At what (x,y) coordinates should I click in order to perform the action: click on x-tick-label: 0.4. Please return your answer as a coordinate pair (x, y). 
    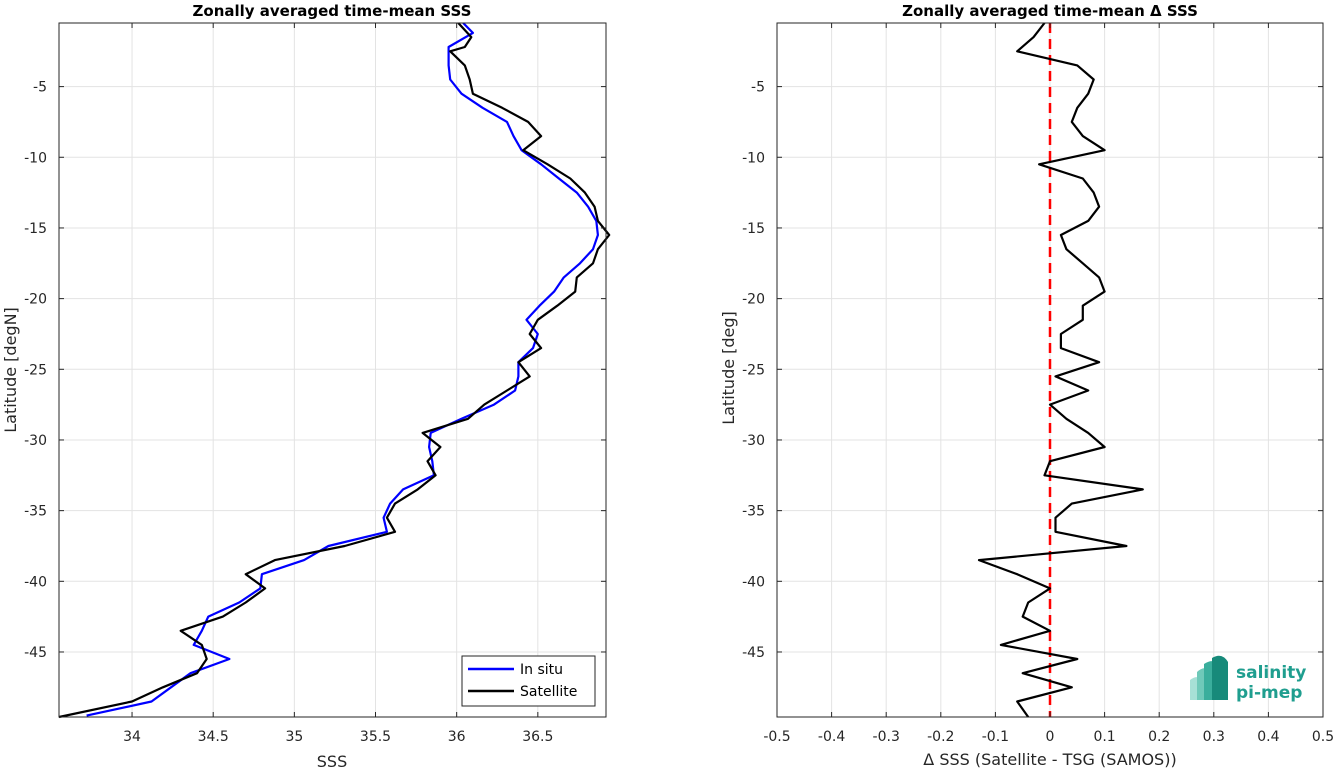
    Looking at the image, I should click on (1268, 737).